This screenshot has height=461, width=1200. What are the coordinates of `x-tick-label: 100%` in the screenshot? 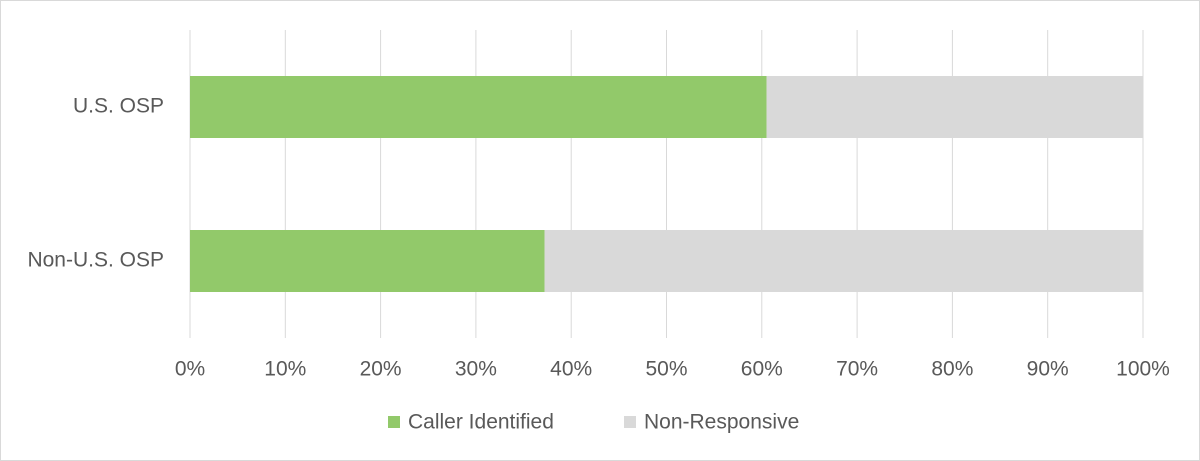 It's located at (1143, 369).